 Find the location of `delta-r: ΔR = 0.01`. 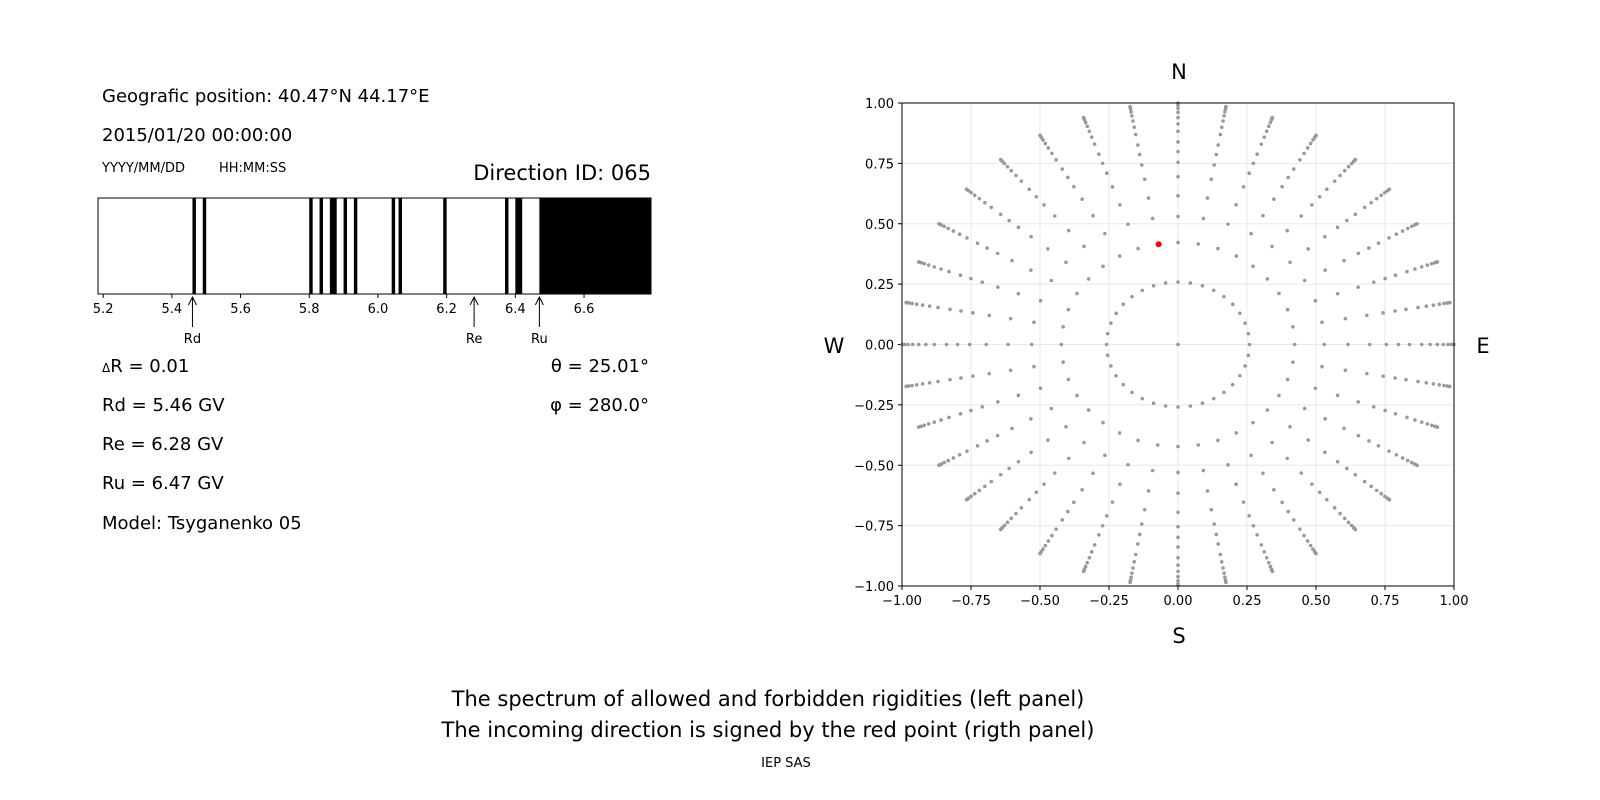

delta-r: ΔR = 0.01 is located at coordinates (145, 366).